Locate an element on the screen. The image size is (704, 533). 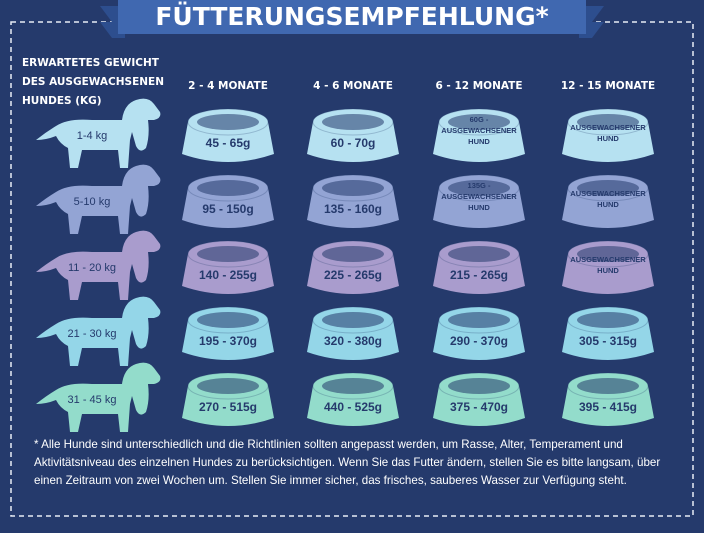
bowl: 440 - 525g is located at coordinates (353, 399).